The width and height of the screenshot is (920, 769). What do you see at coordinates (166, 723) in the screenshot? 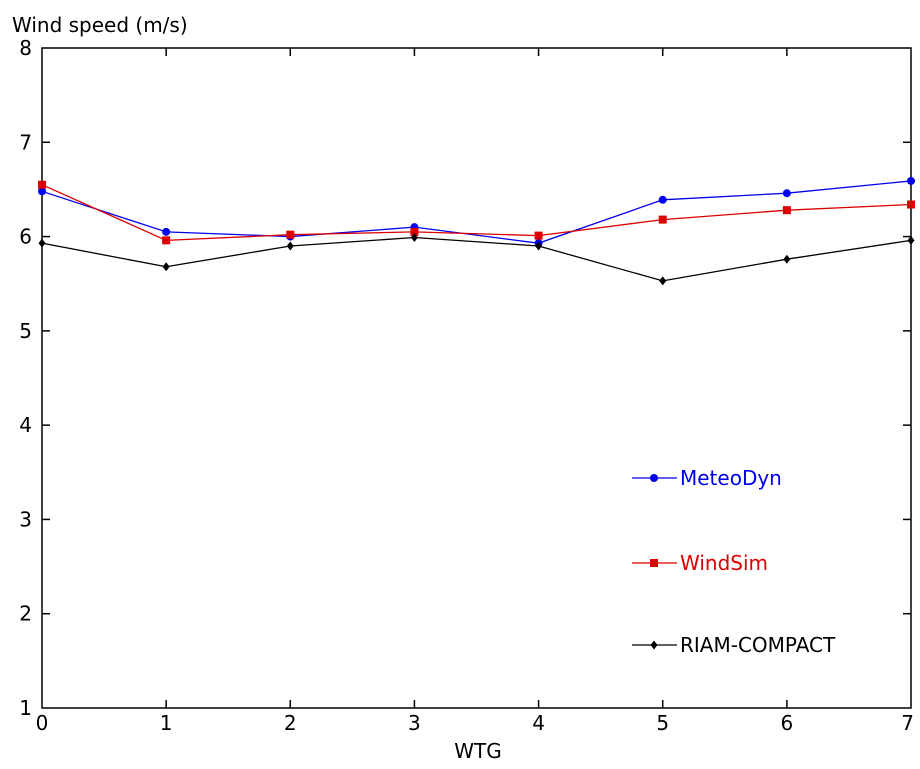
I see `x-tick-label: 1` at bounding box center [166, 723].